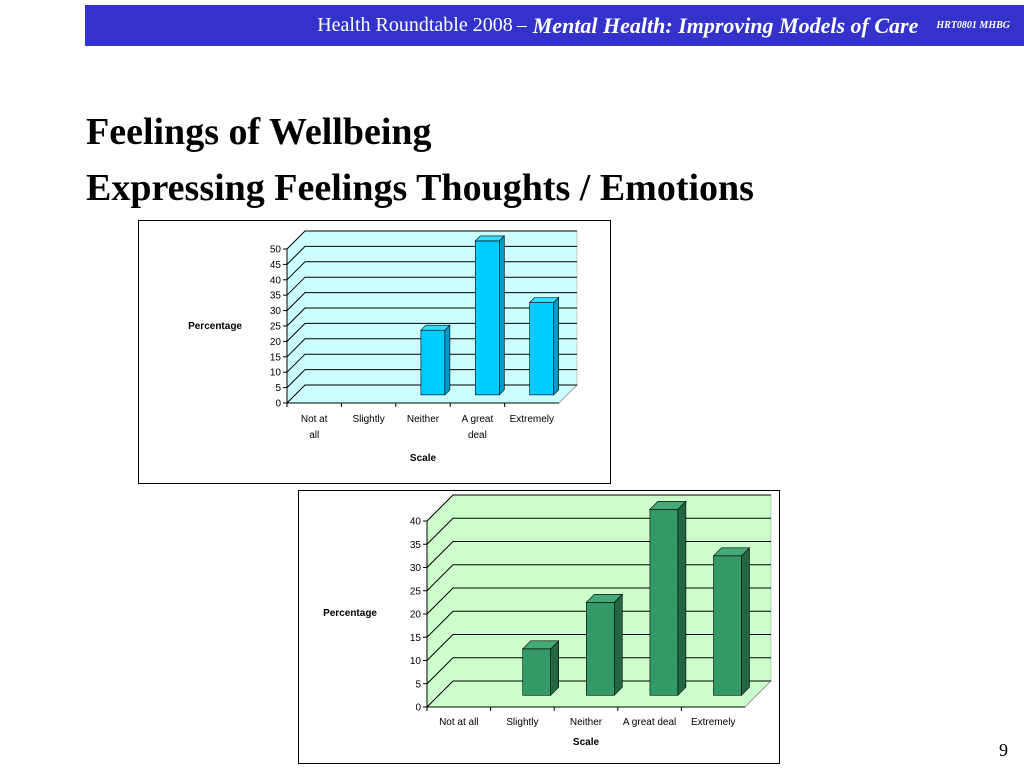  I want to click on x-tick-label-line: A great, so click(478, 419).